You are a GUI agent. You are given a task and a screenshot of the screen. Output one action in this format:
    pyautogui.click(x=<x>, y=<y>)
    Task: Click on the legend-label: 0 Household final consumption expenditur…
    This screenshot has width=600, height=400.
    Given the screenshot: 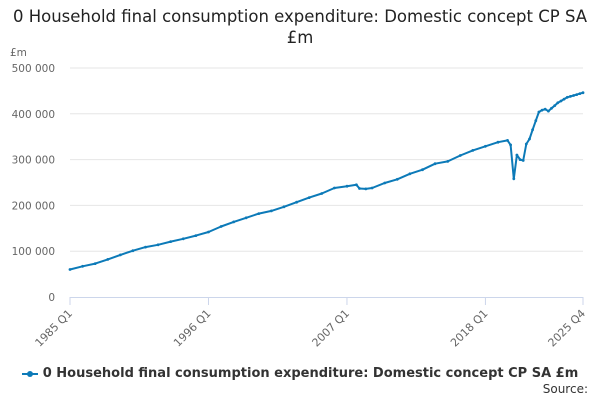 What is the action you would take?
    pyautogui.click(x=310, y=373)
    